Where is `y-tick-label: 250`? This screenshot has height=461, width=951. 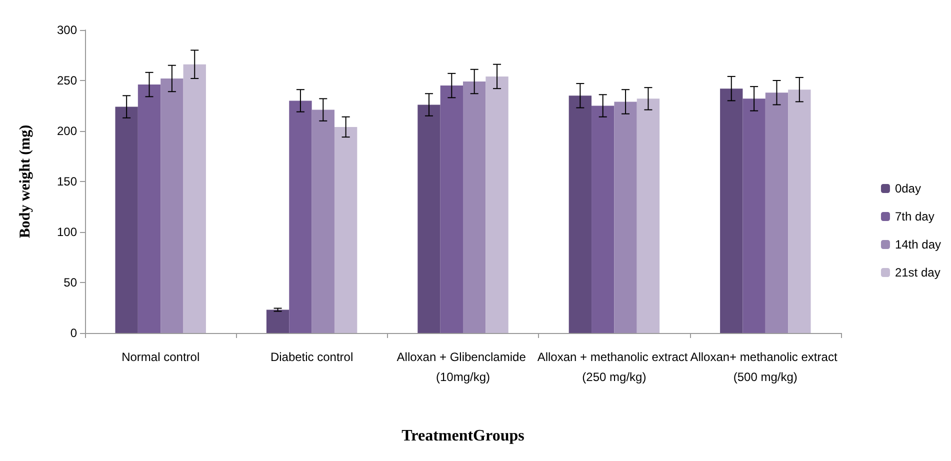 y-tick-label: 250 is located at coordinates (67, 81).